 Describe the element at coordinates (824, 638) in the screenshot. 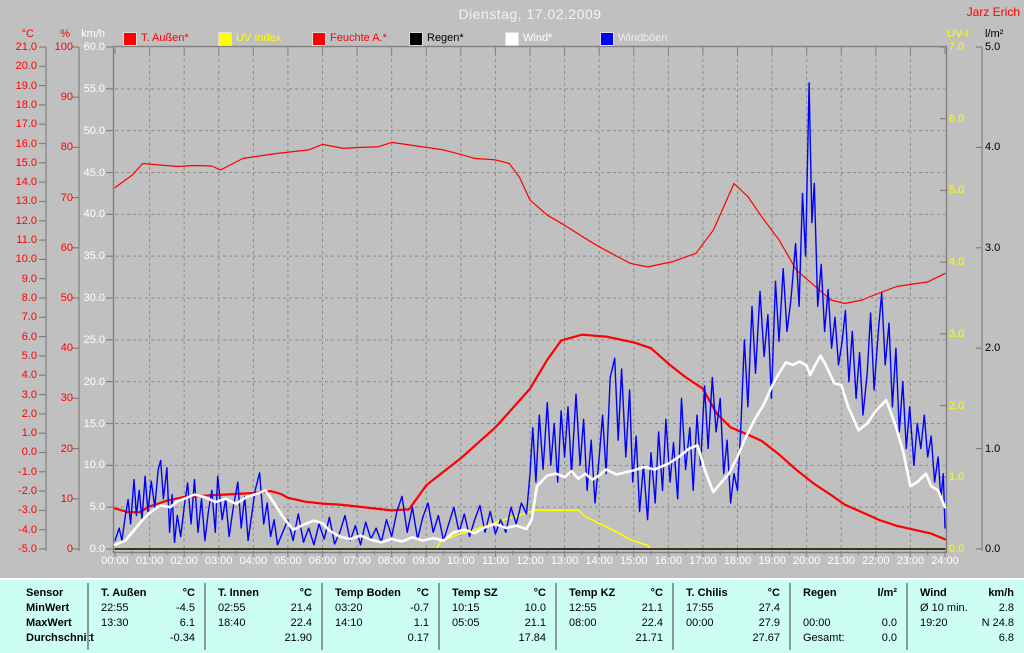

I see `table-avg-label: Gesamt:` at that location.